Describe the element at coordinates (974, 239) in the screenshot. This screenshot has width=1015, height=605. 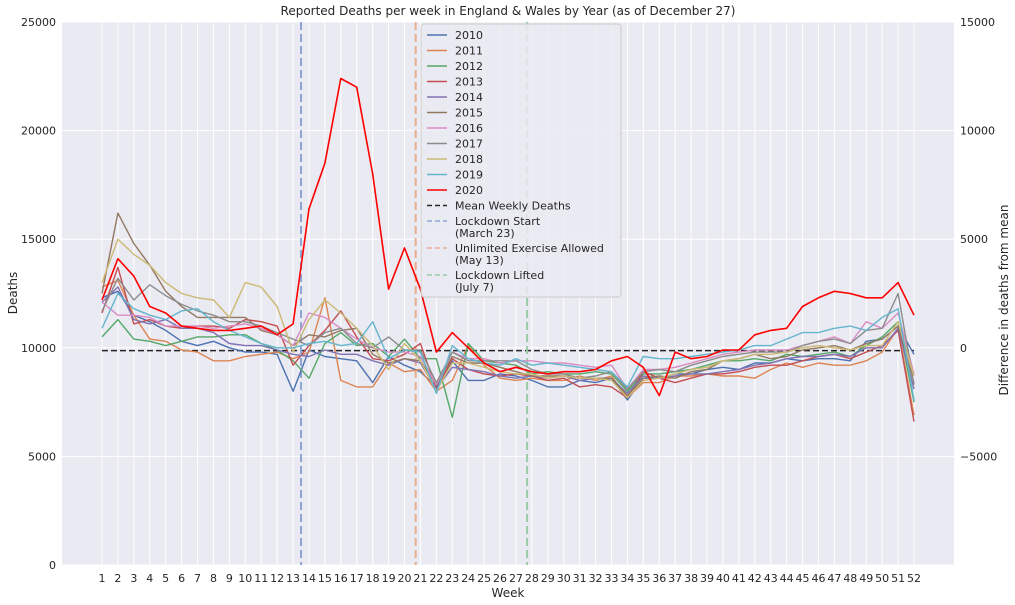
I see `y-right-tick-label: 5000` at that location.